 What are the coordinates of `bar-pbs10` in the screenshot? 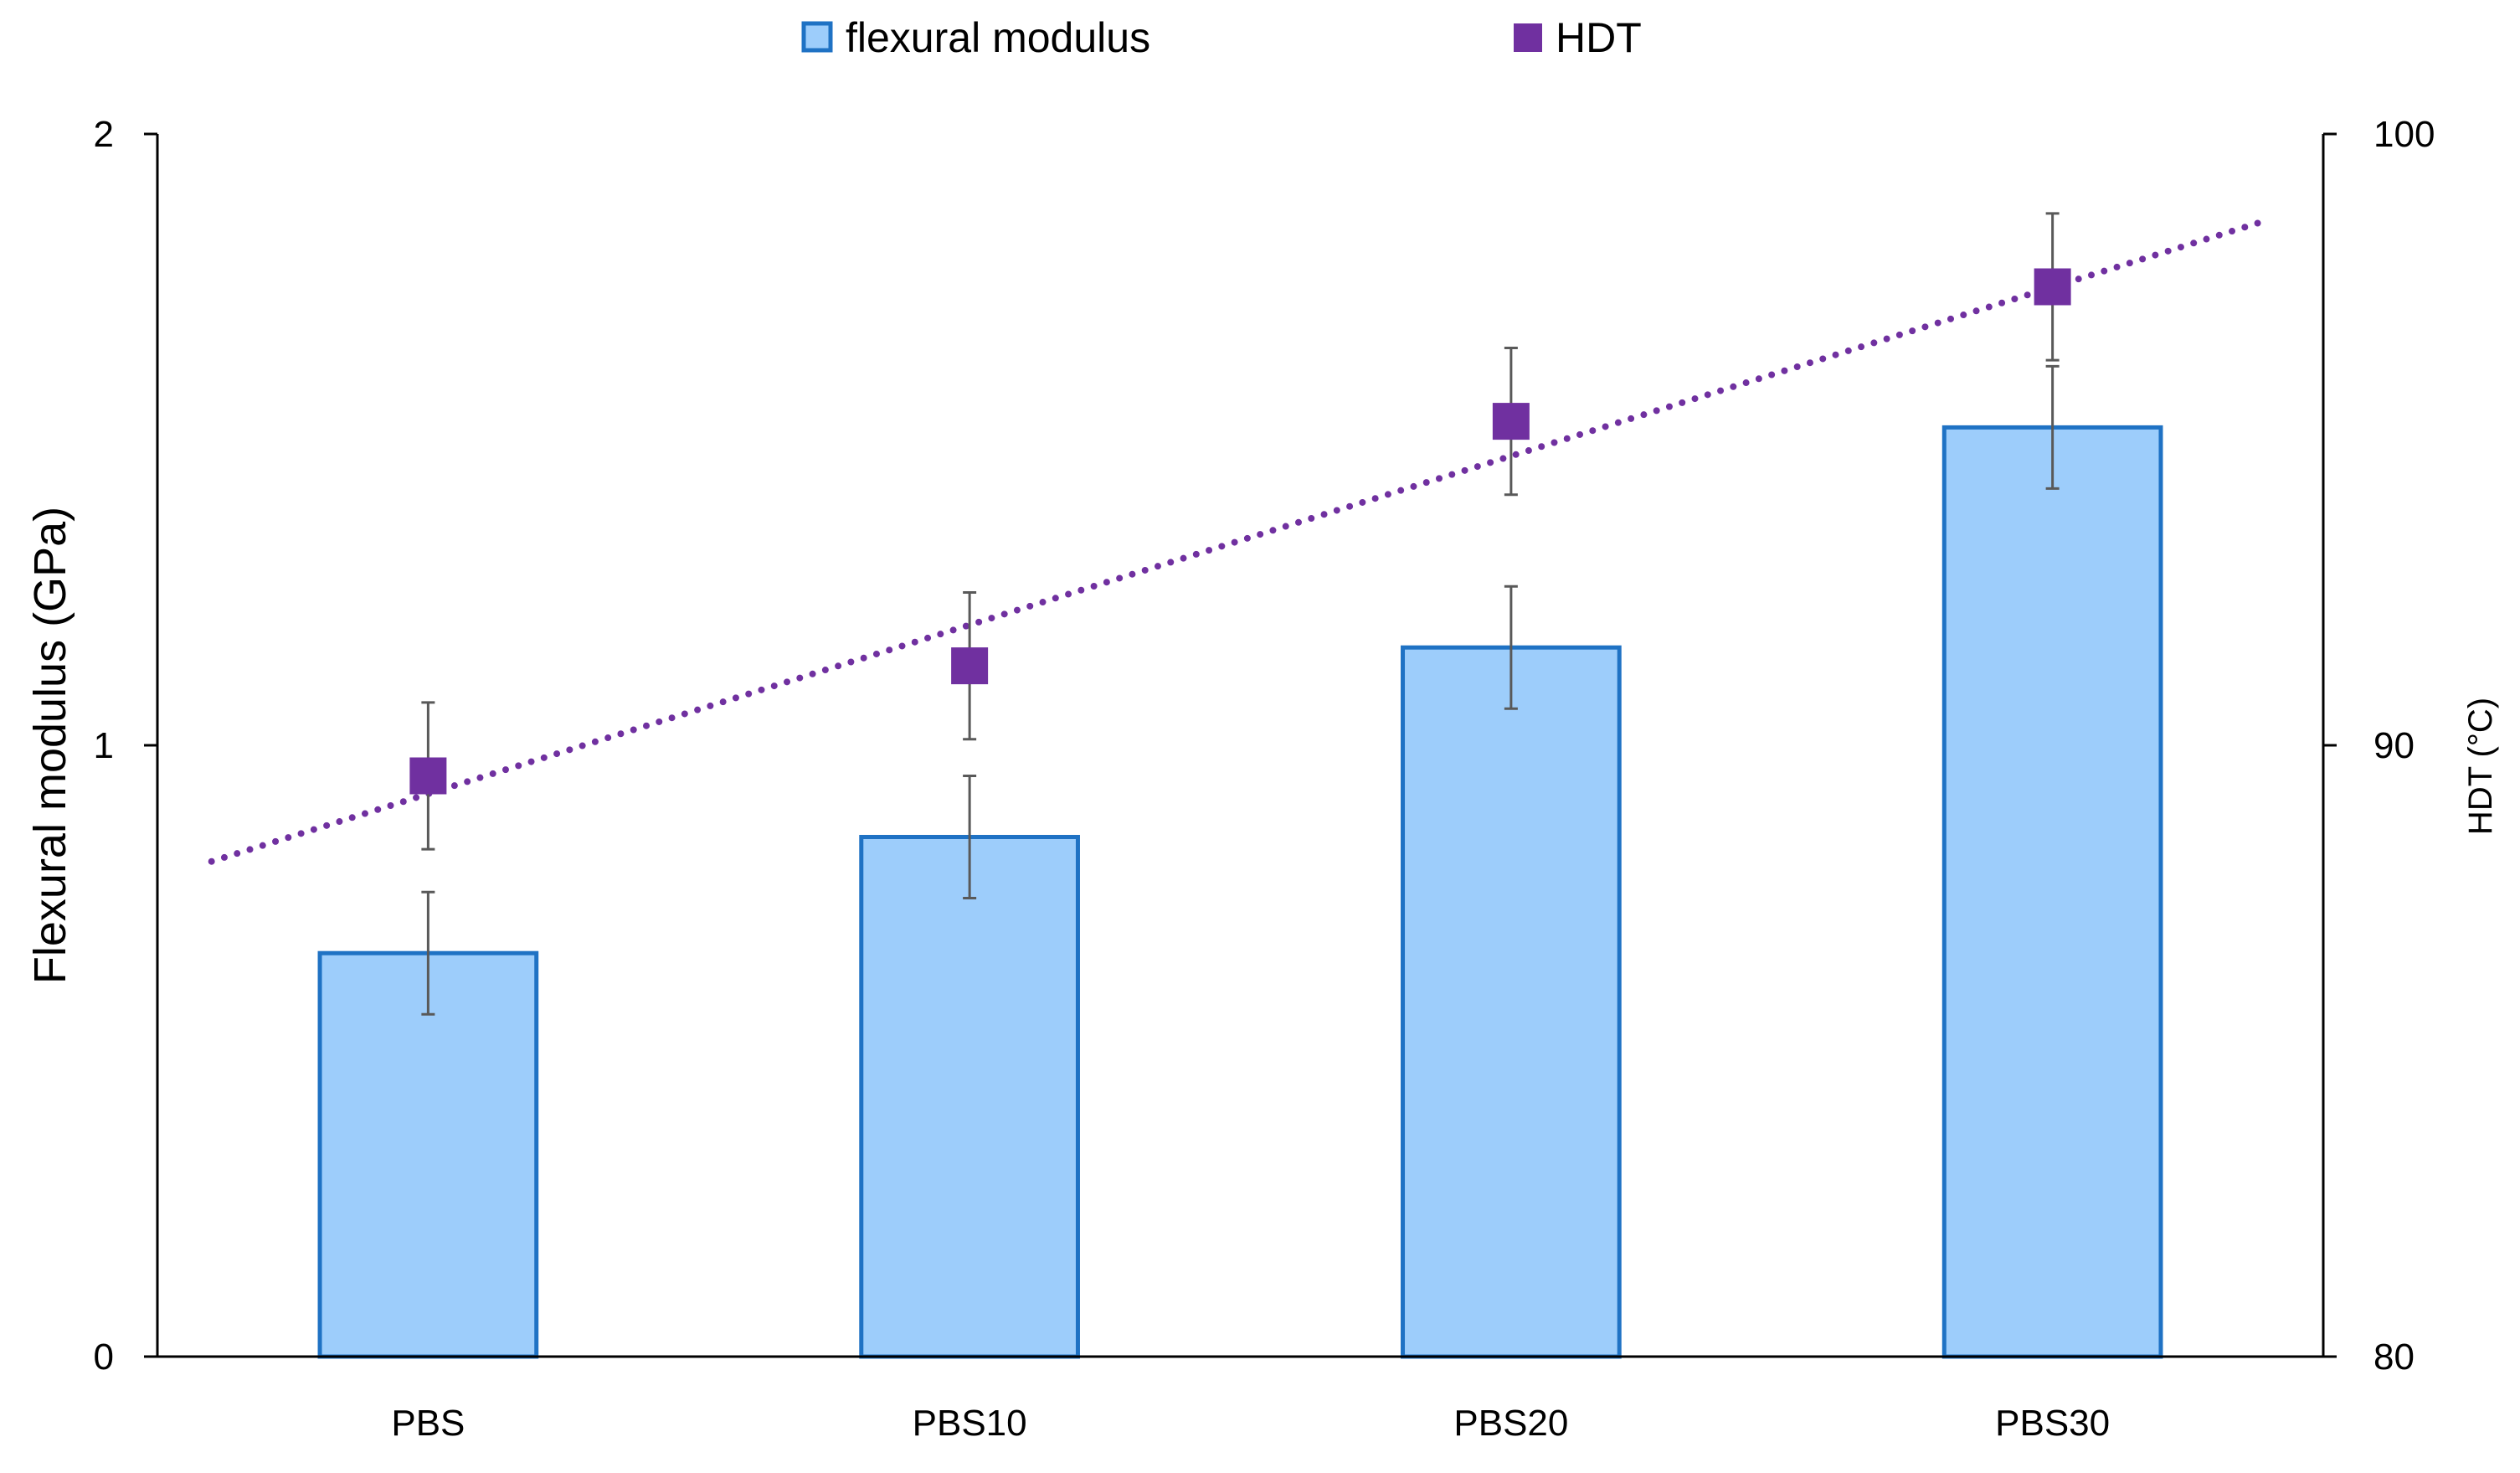 It's located at (970, 1097).